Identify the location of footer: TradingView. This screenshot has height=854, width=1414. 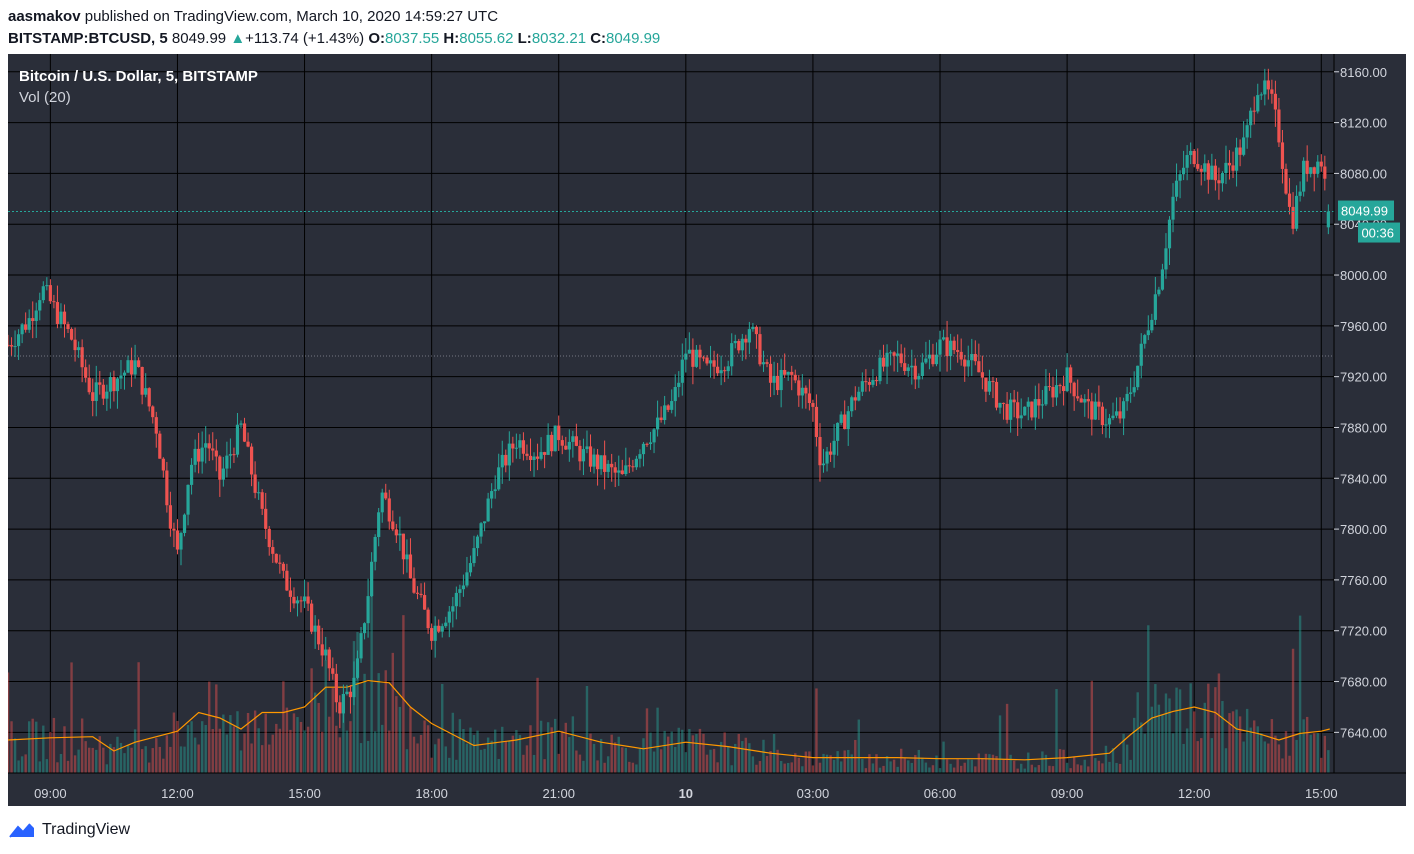
(69, 830).